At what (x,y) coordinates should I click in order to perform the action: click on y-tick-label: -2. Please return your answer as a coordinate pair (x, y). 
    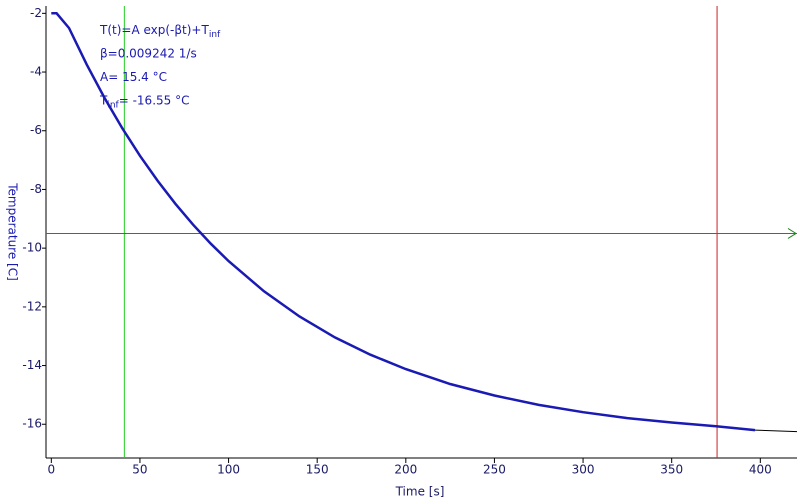
    Looking at the image, I should click on (36, 13).